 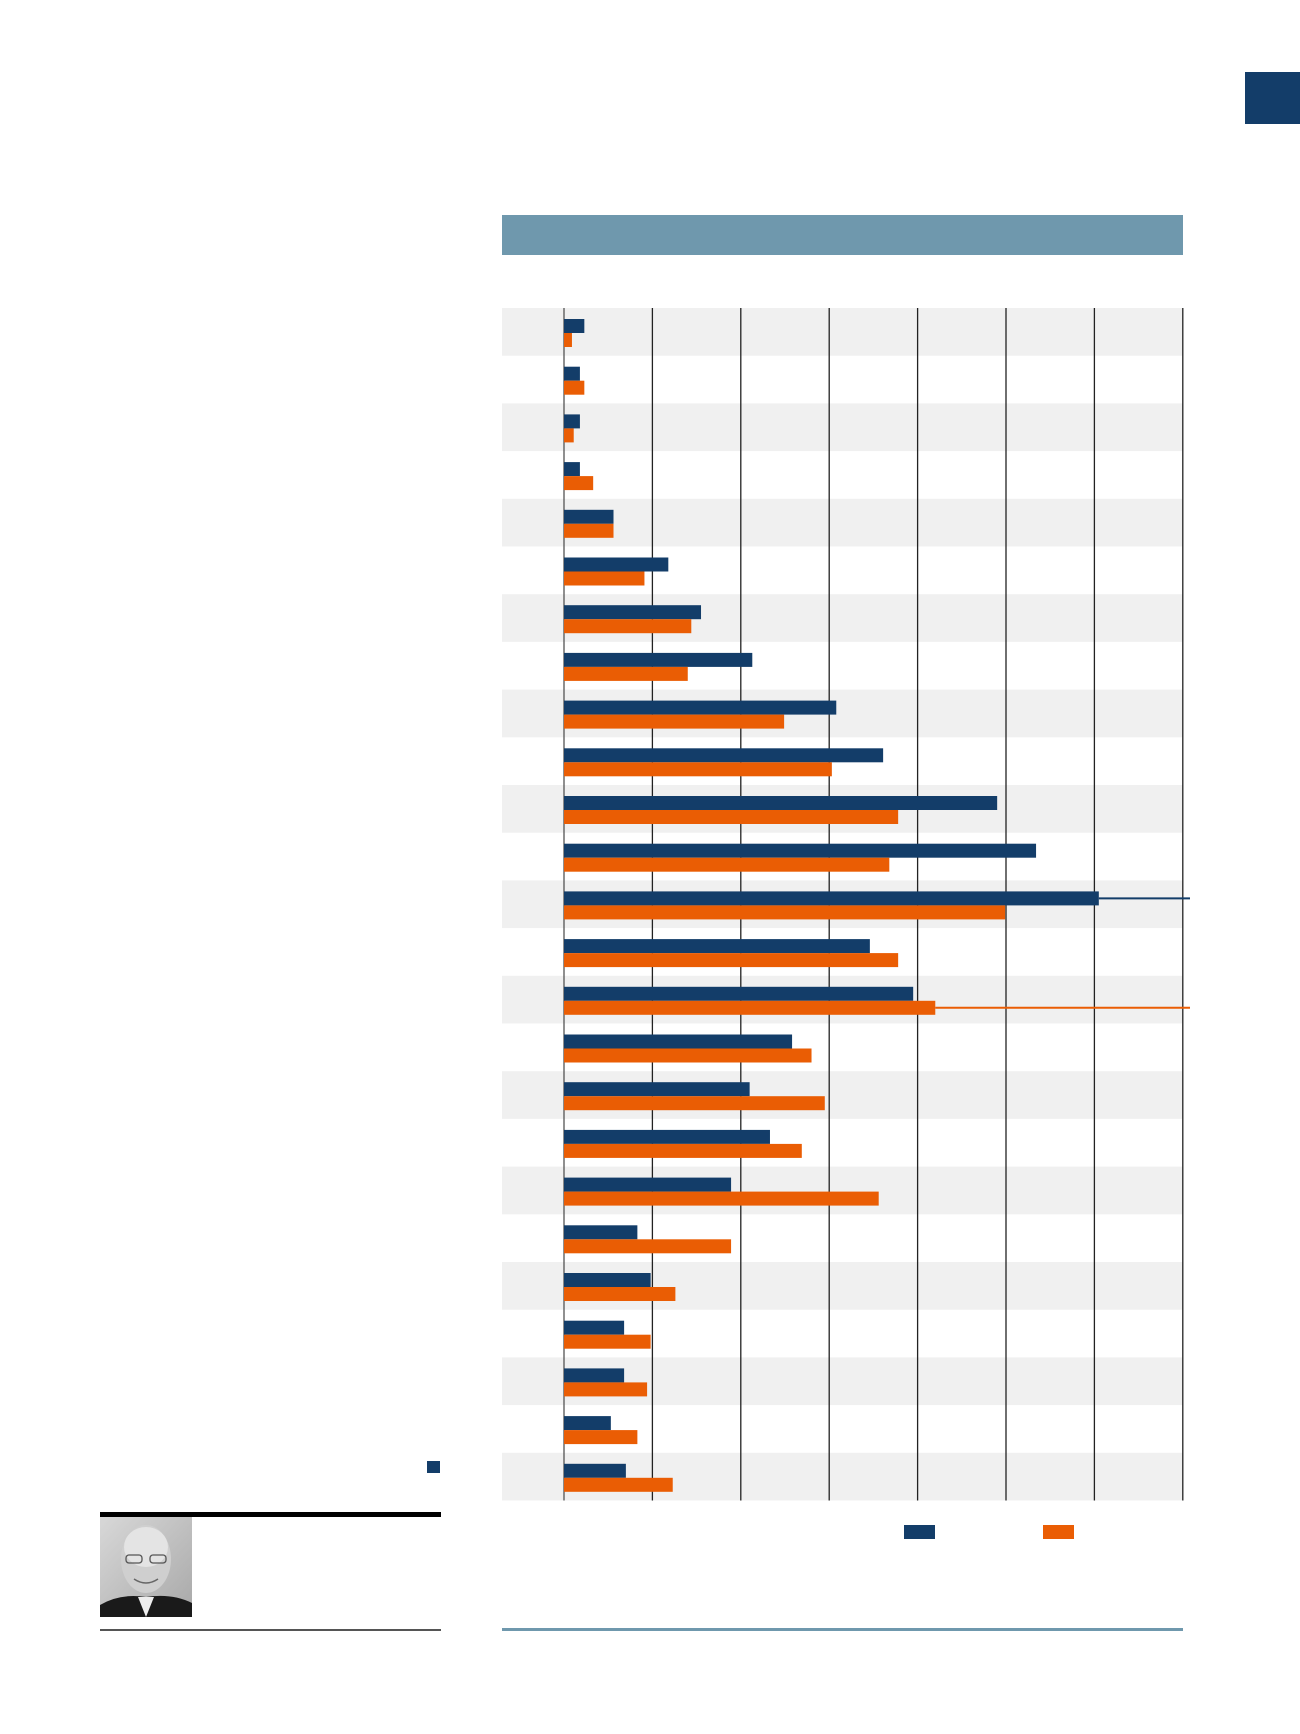 I want to click on chart-bottom-rule, so click(x=842, y=1629).